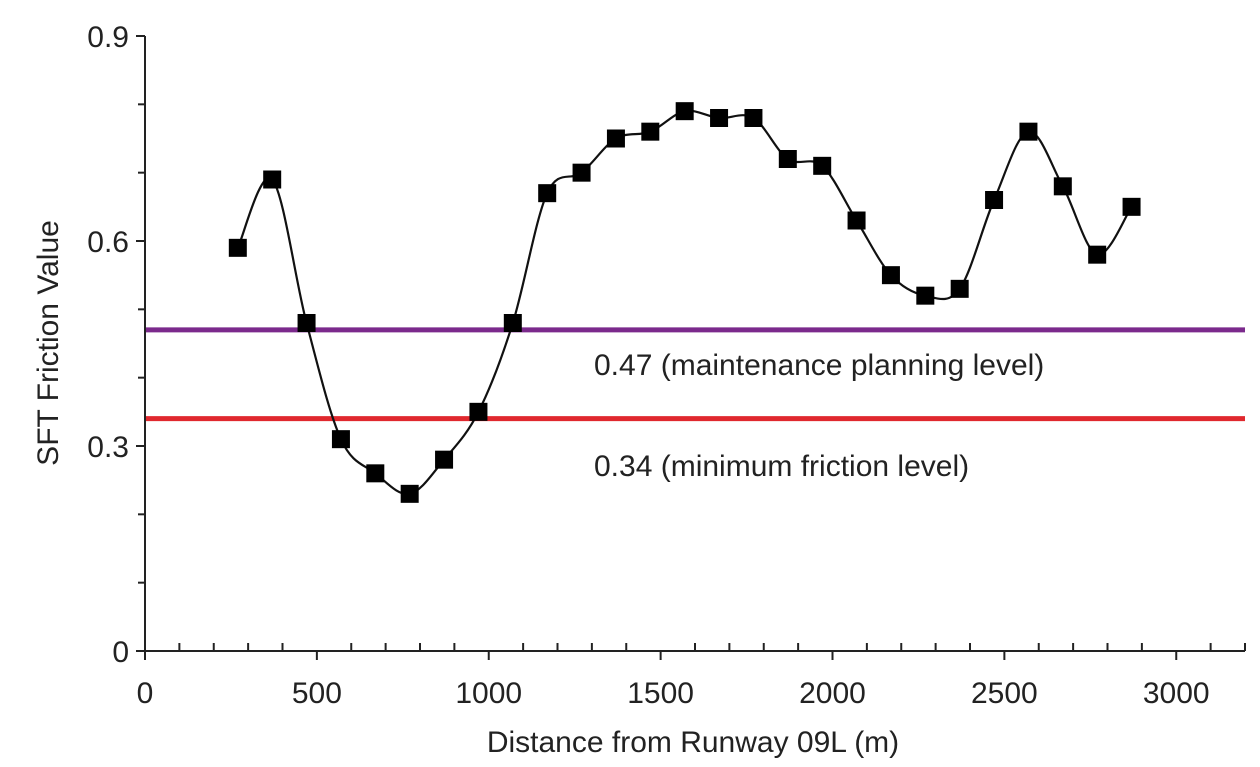 This screenshot has height=767, width=1260. What do you see at coordinates (1176, 693) in the screenshot?
I see `x-tick-label: 3000` at bounding box center [1176, 693].